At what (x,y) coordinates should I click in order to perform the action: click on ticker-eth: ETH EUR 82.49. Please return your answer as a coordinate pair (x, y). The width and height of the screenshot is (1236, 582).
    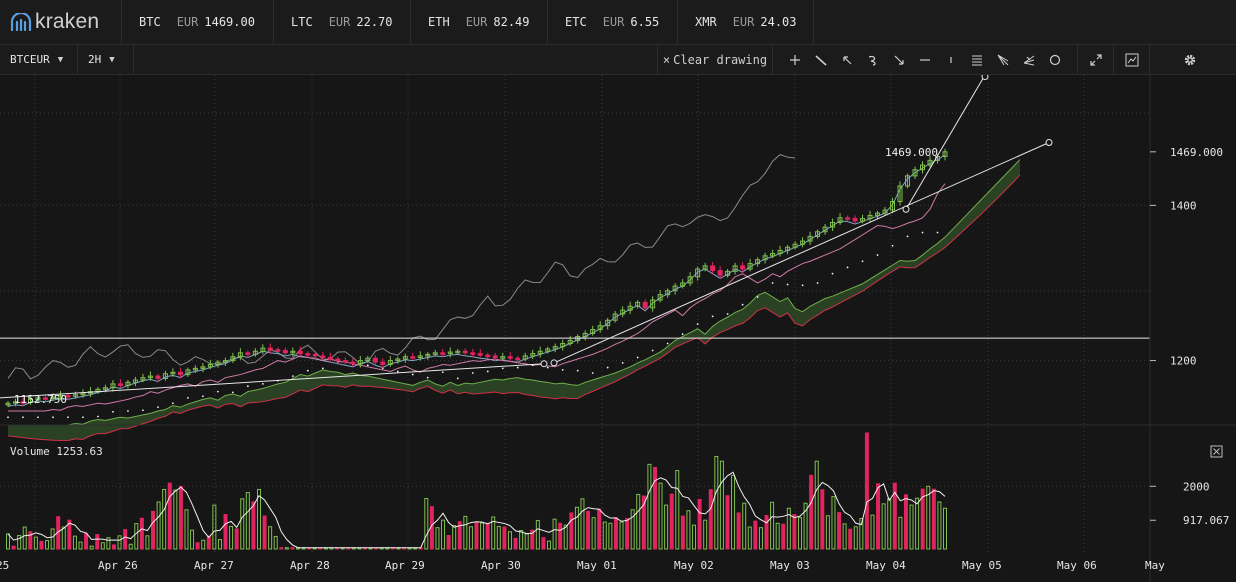
    Looking at the image, I should click on (479, 22).